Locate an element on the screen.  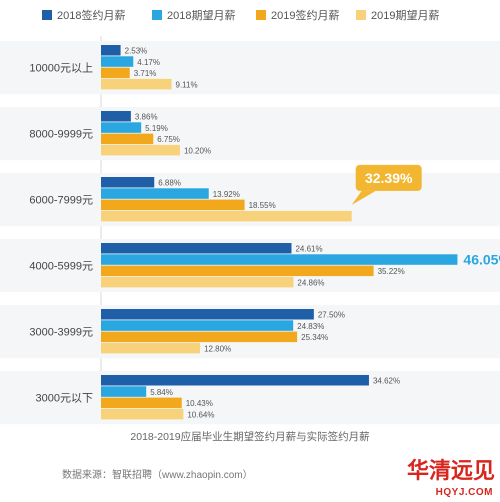
legend-label-3: 2019签约月薪 is located at coordinates (305, 15).